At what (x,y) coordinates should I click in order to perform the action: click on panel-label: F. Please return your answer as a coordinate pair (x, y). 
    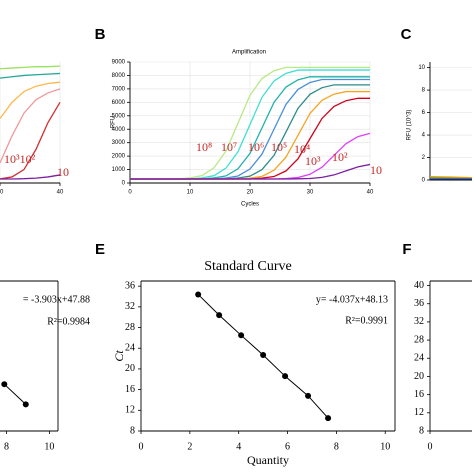
    Looking at the image, I should click on (406, 249).